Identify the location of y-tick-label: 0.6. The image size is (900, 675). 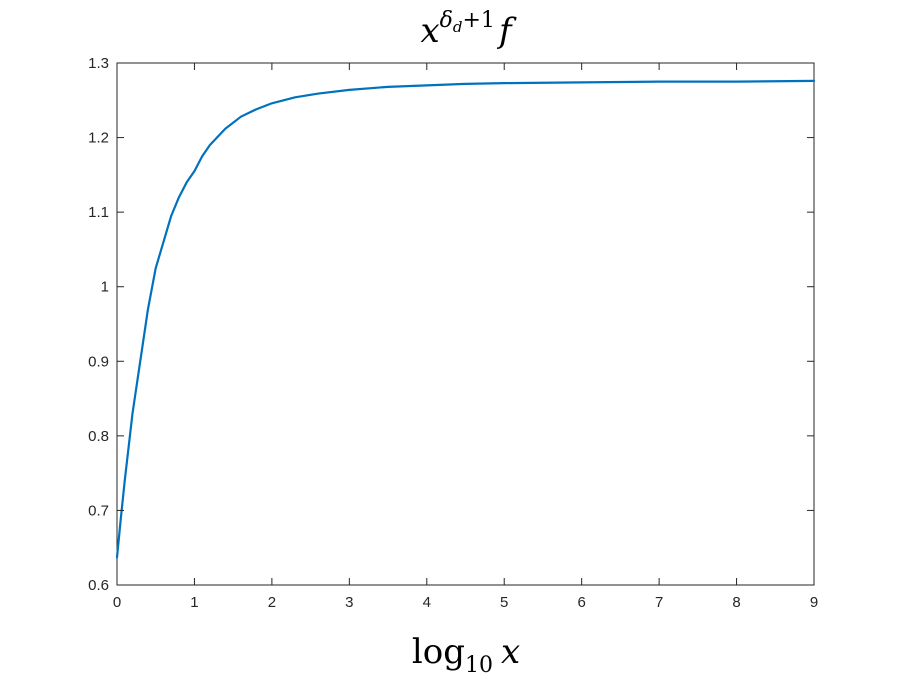
(98, 585).